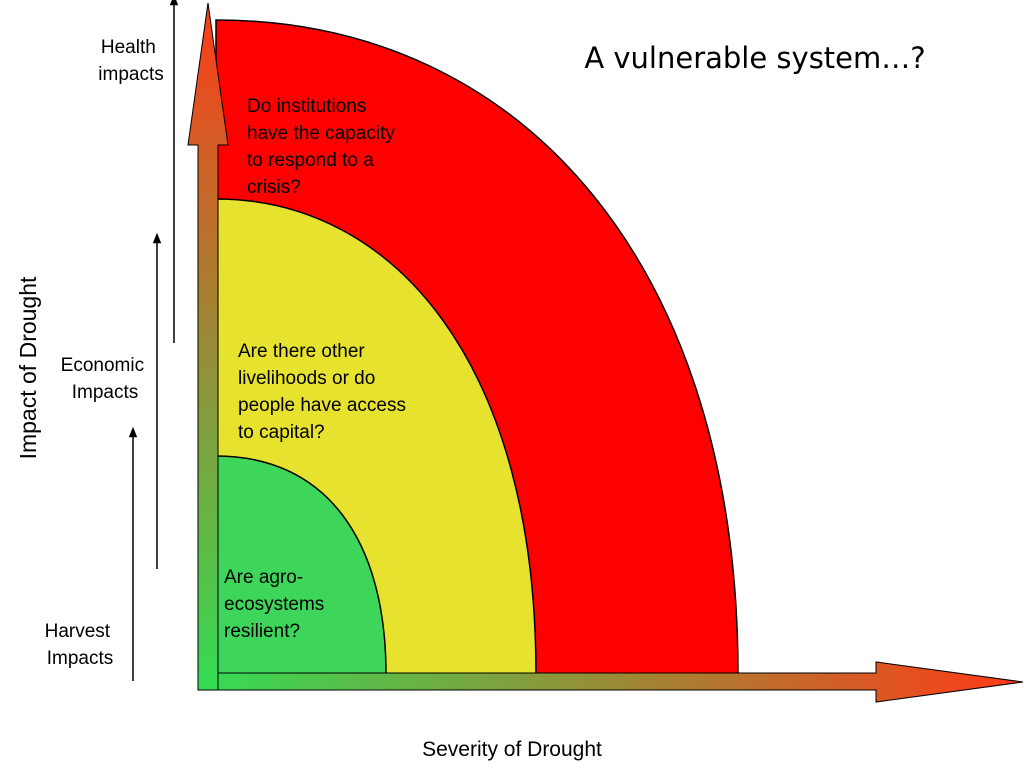  Describe the element at coordinates (512, 749) in the screenshot. I see `x-axis-label: Severity of Drought` at that location.